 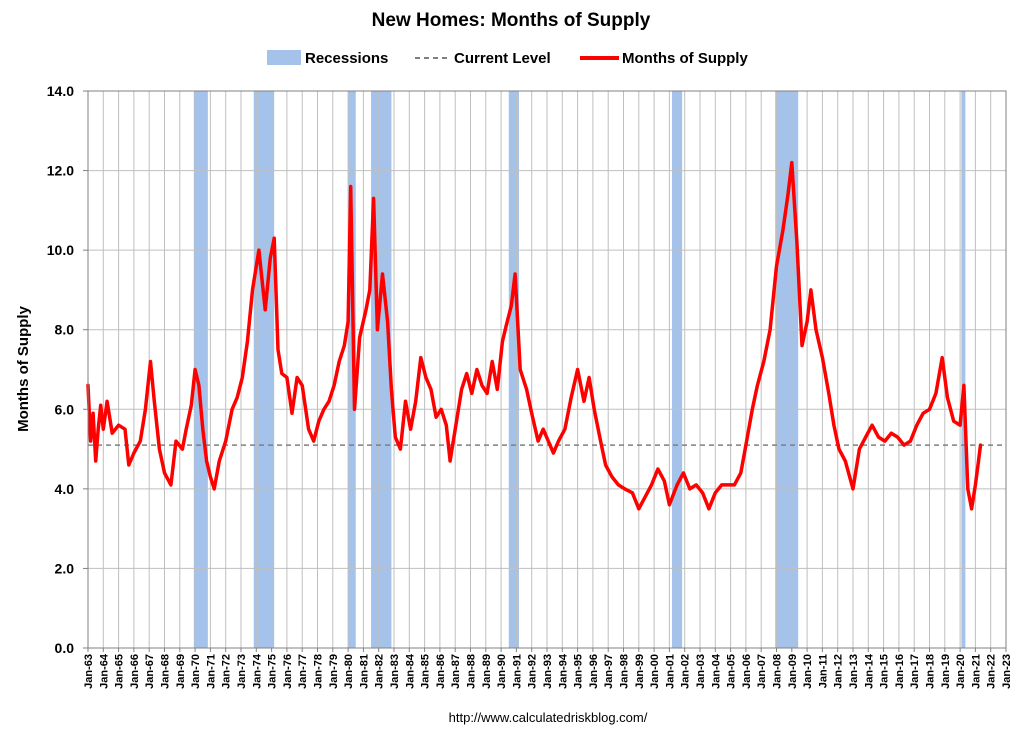 What do you see at coordinates (517, 671) in the screenshot?
I see `x-tick-label: Jan-91` at bounding box center [517, 671].